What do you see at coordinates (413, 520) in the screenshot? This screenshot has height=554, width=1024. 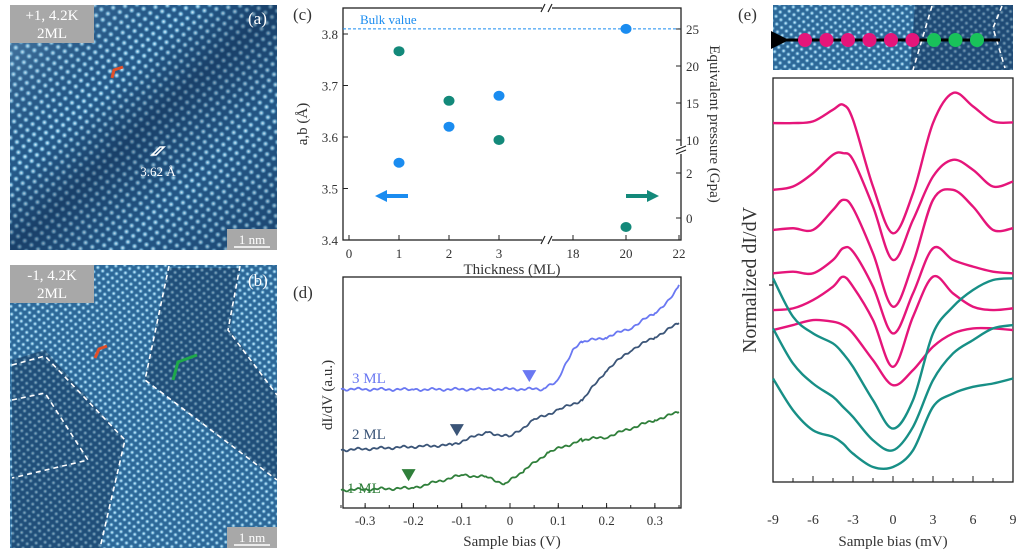 I see `x-tick-label-d: -0.2` at bounding box center [413, 520].